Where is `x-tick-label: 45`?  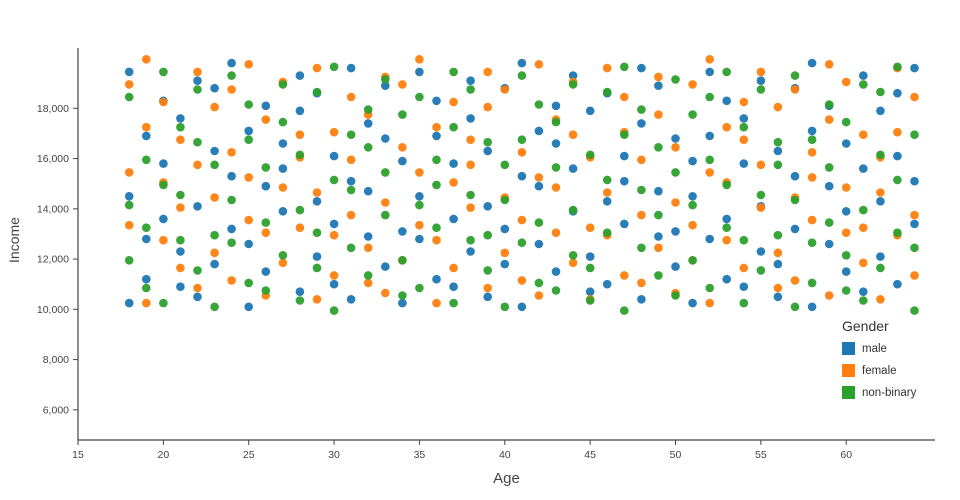
x-tick-label: 45 is located at coordinates (590, 455).